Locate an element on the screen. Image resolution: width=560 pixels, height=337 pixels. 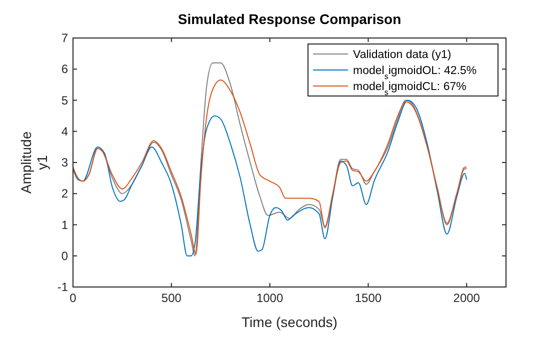
chart-title: Simulated Response Comparison is located at coordinates (290, 19).